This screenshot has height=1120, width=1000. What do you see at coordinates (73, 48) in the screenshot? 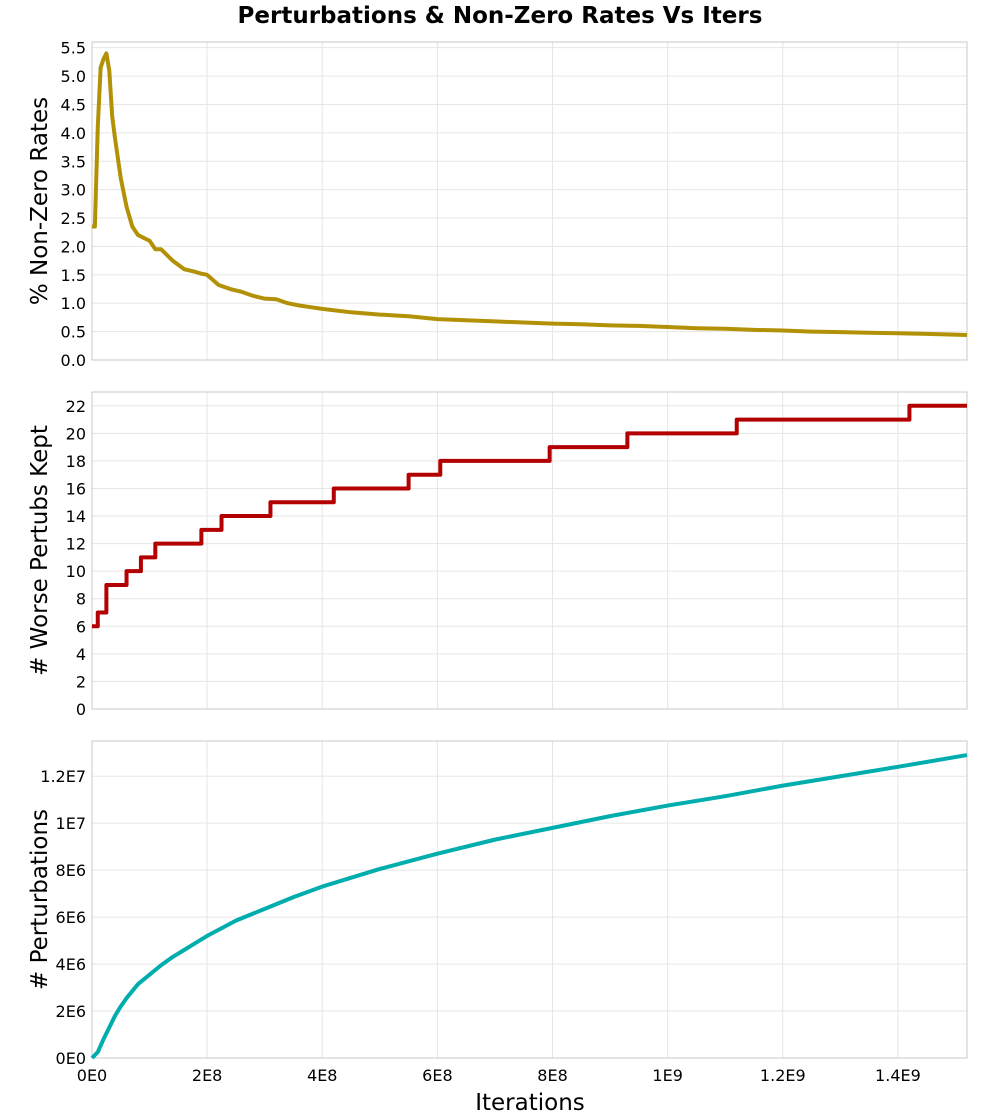
I see `y-tick-label: 5.5` at bounding box center [73, 48].